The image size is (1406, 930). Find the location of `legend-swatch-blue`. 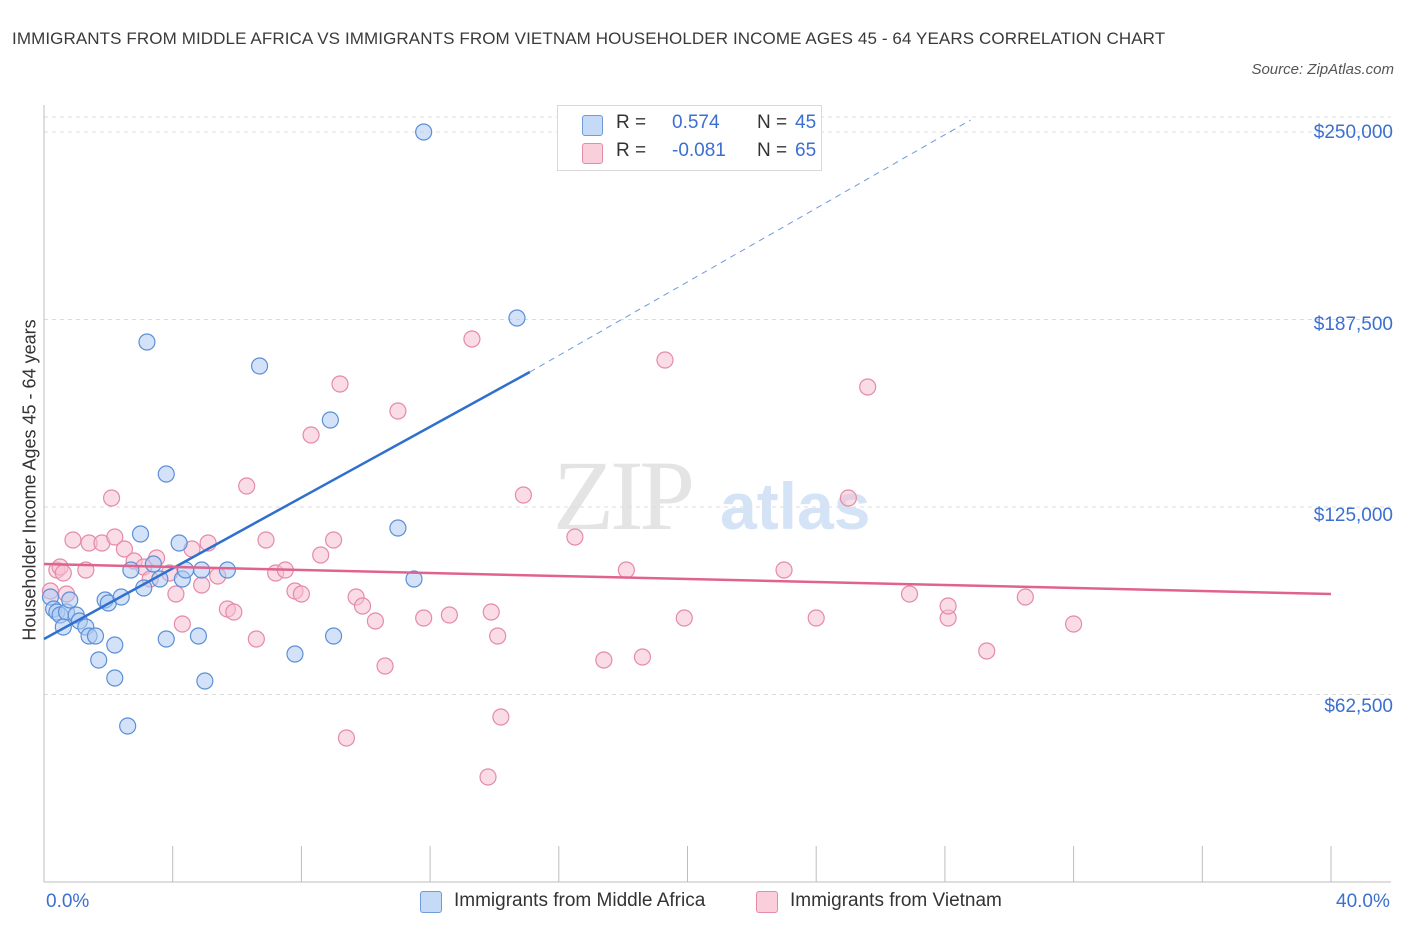

legend-swatch-blue is located at coordinates (592, 125).